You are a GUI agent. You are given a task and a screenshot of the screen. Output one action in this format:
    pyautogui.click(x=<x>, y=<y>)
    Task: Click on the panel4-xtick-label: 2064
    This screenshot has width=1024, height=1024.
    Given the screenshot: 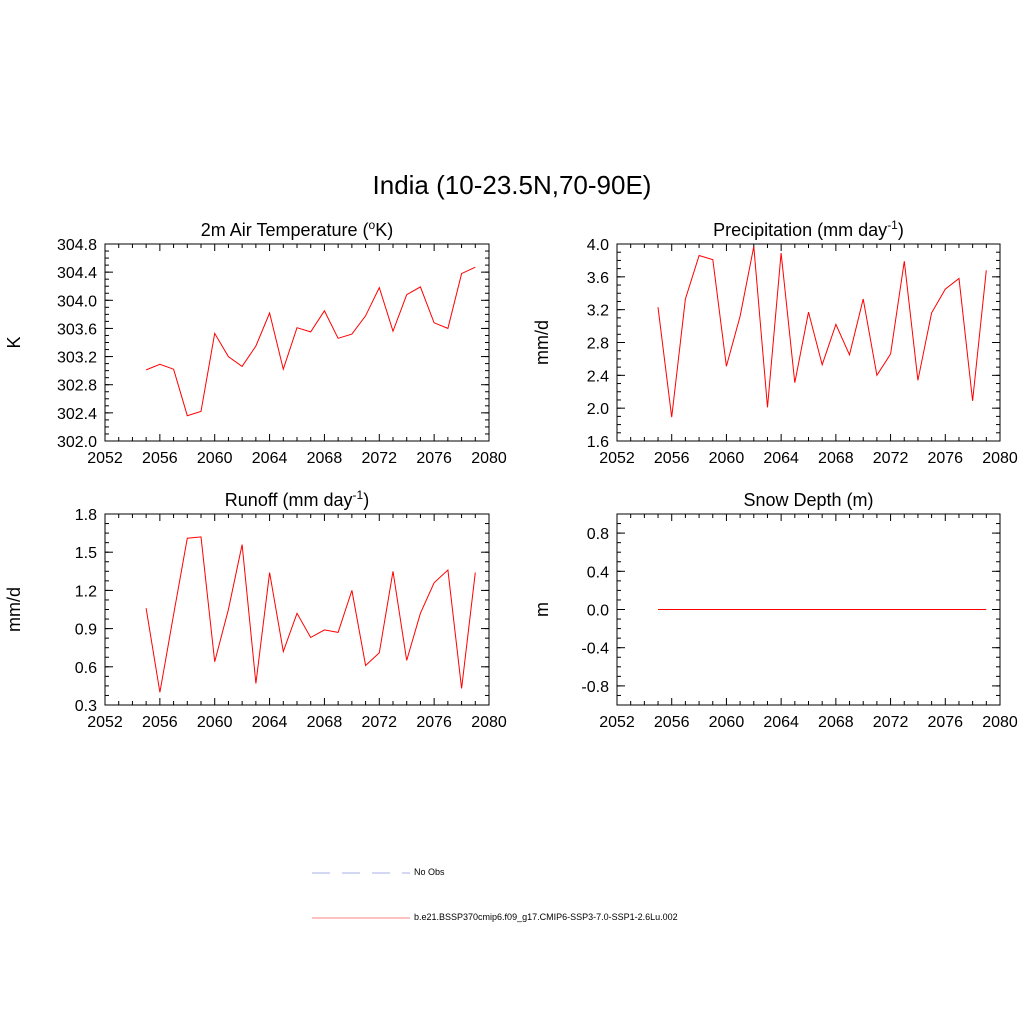 What is the action you would take?
    pyautogui.click(x=781, y=722)
    